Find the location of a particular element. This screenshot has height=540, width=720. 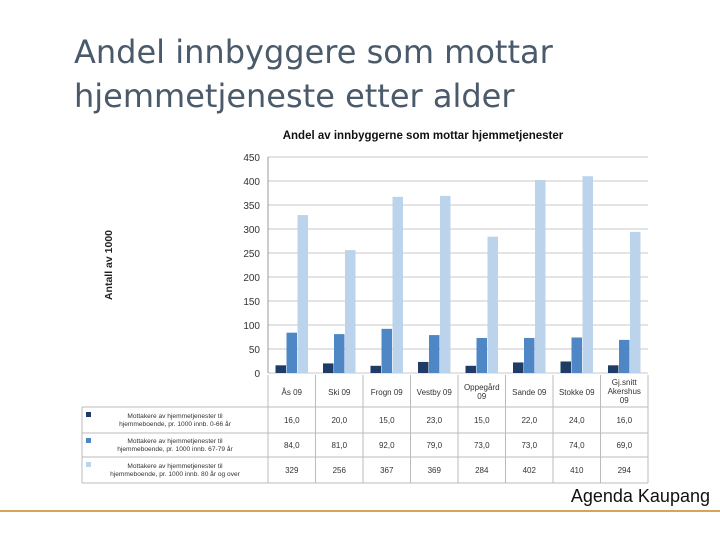

data-label: 79,0 is located at coordinates (434, 445).